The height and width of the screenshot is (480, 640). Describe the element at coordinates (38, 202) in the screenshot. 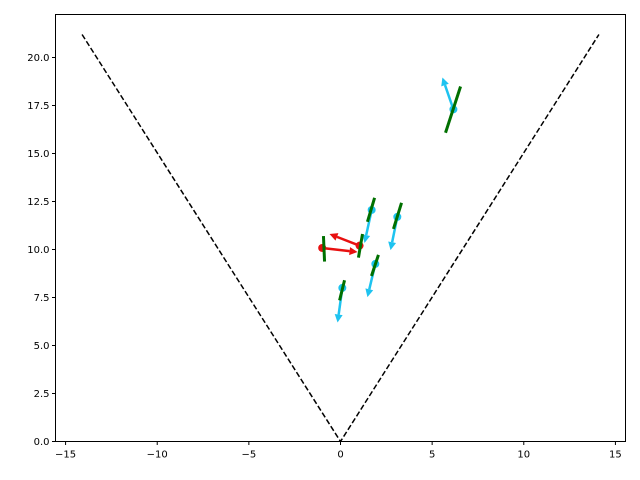

I see `y-tick-label: 12.5` at that location.